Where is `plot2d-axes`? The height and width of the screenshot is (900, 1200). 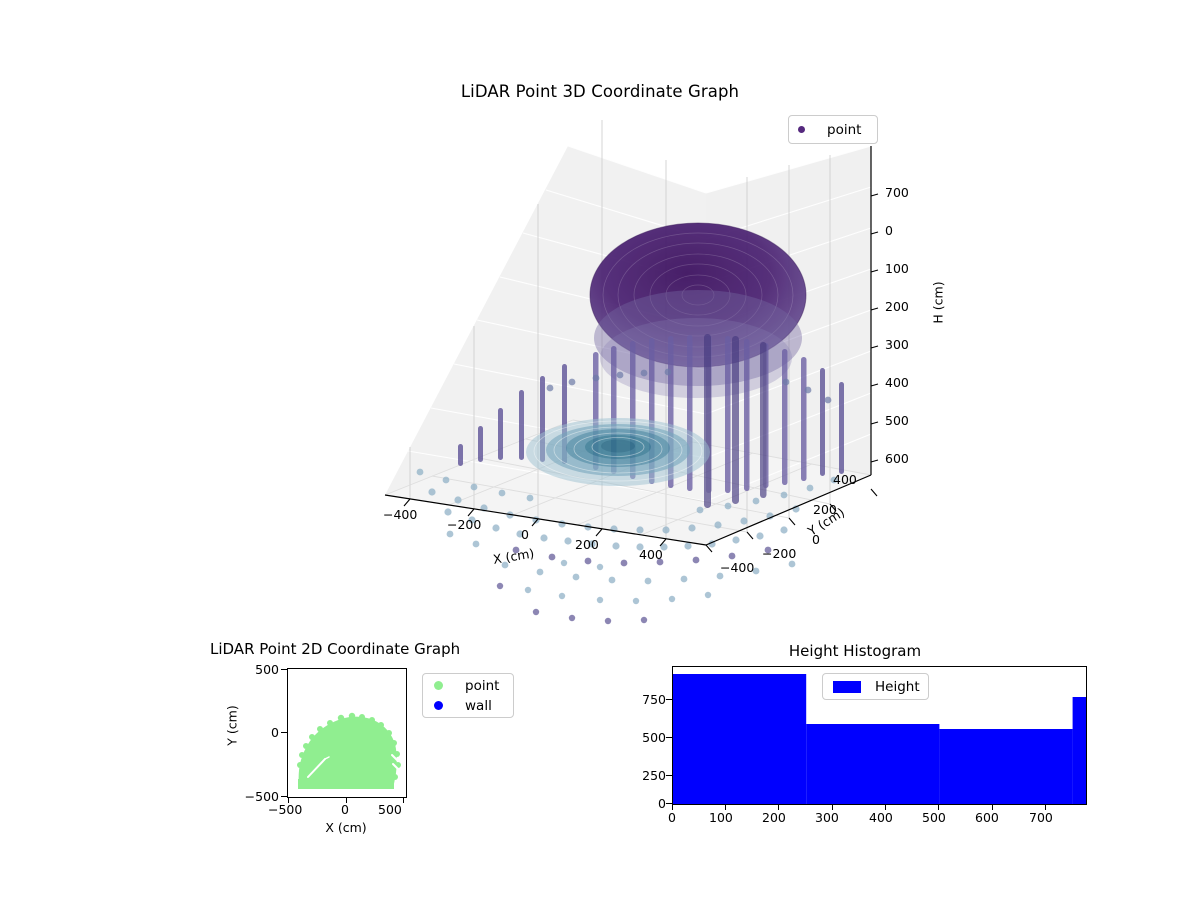 plot2d-axes is located at coordinates (347, 733).